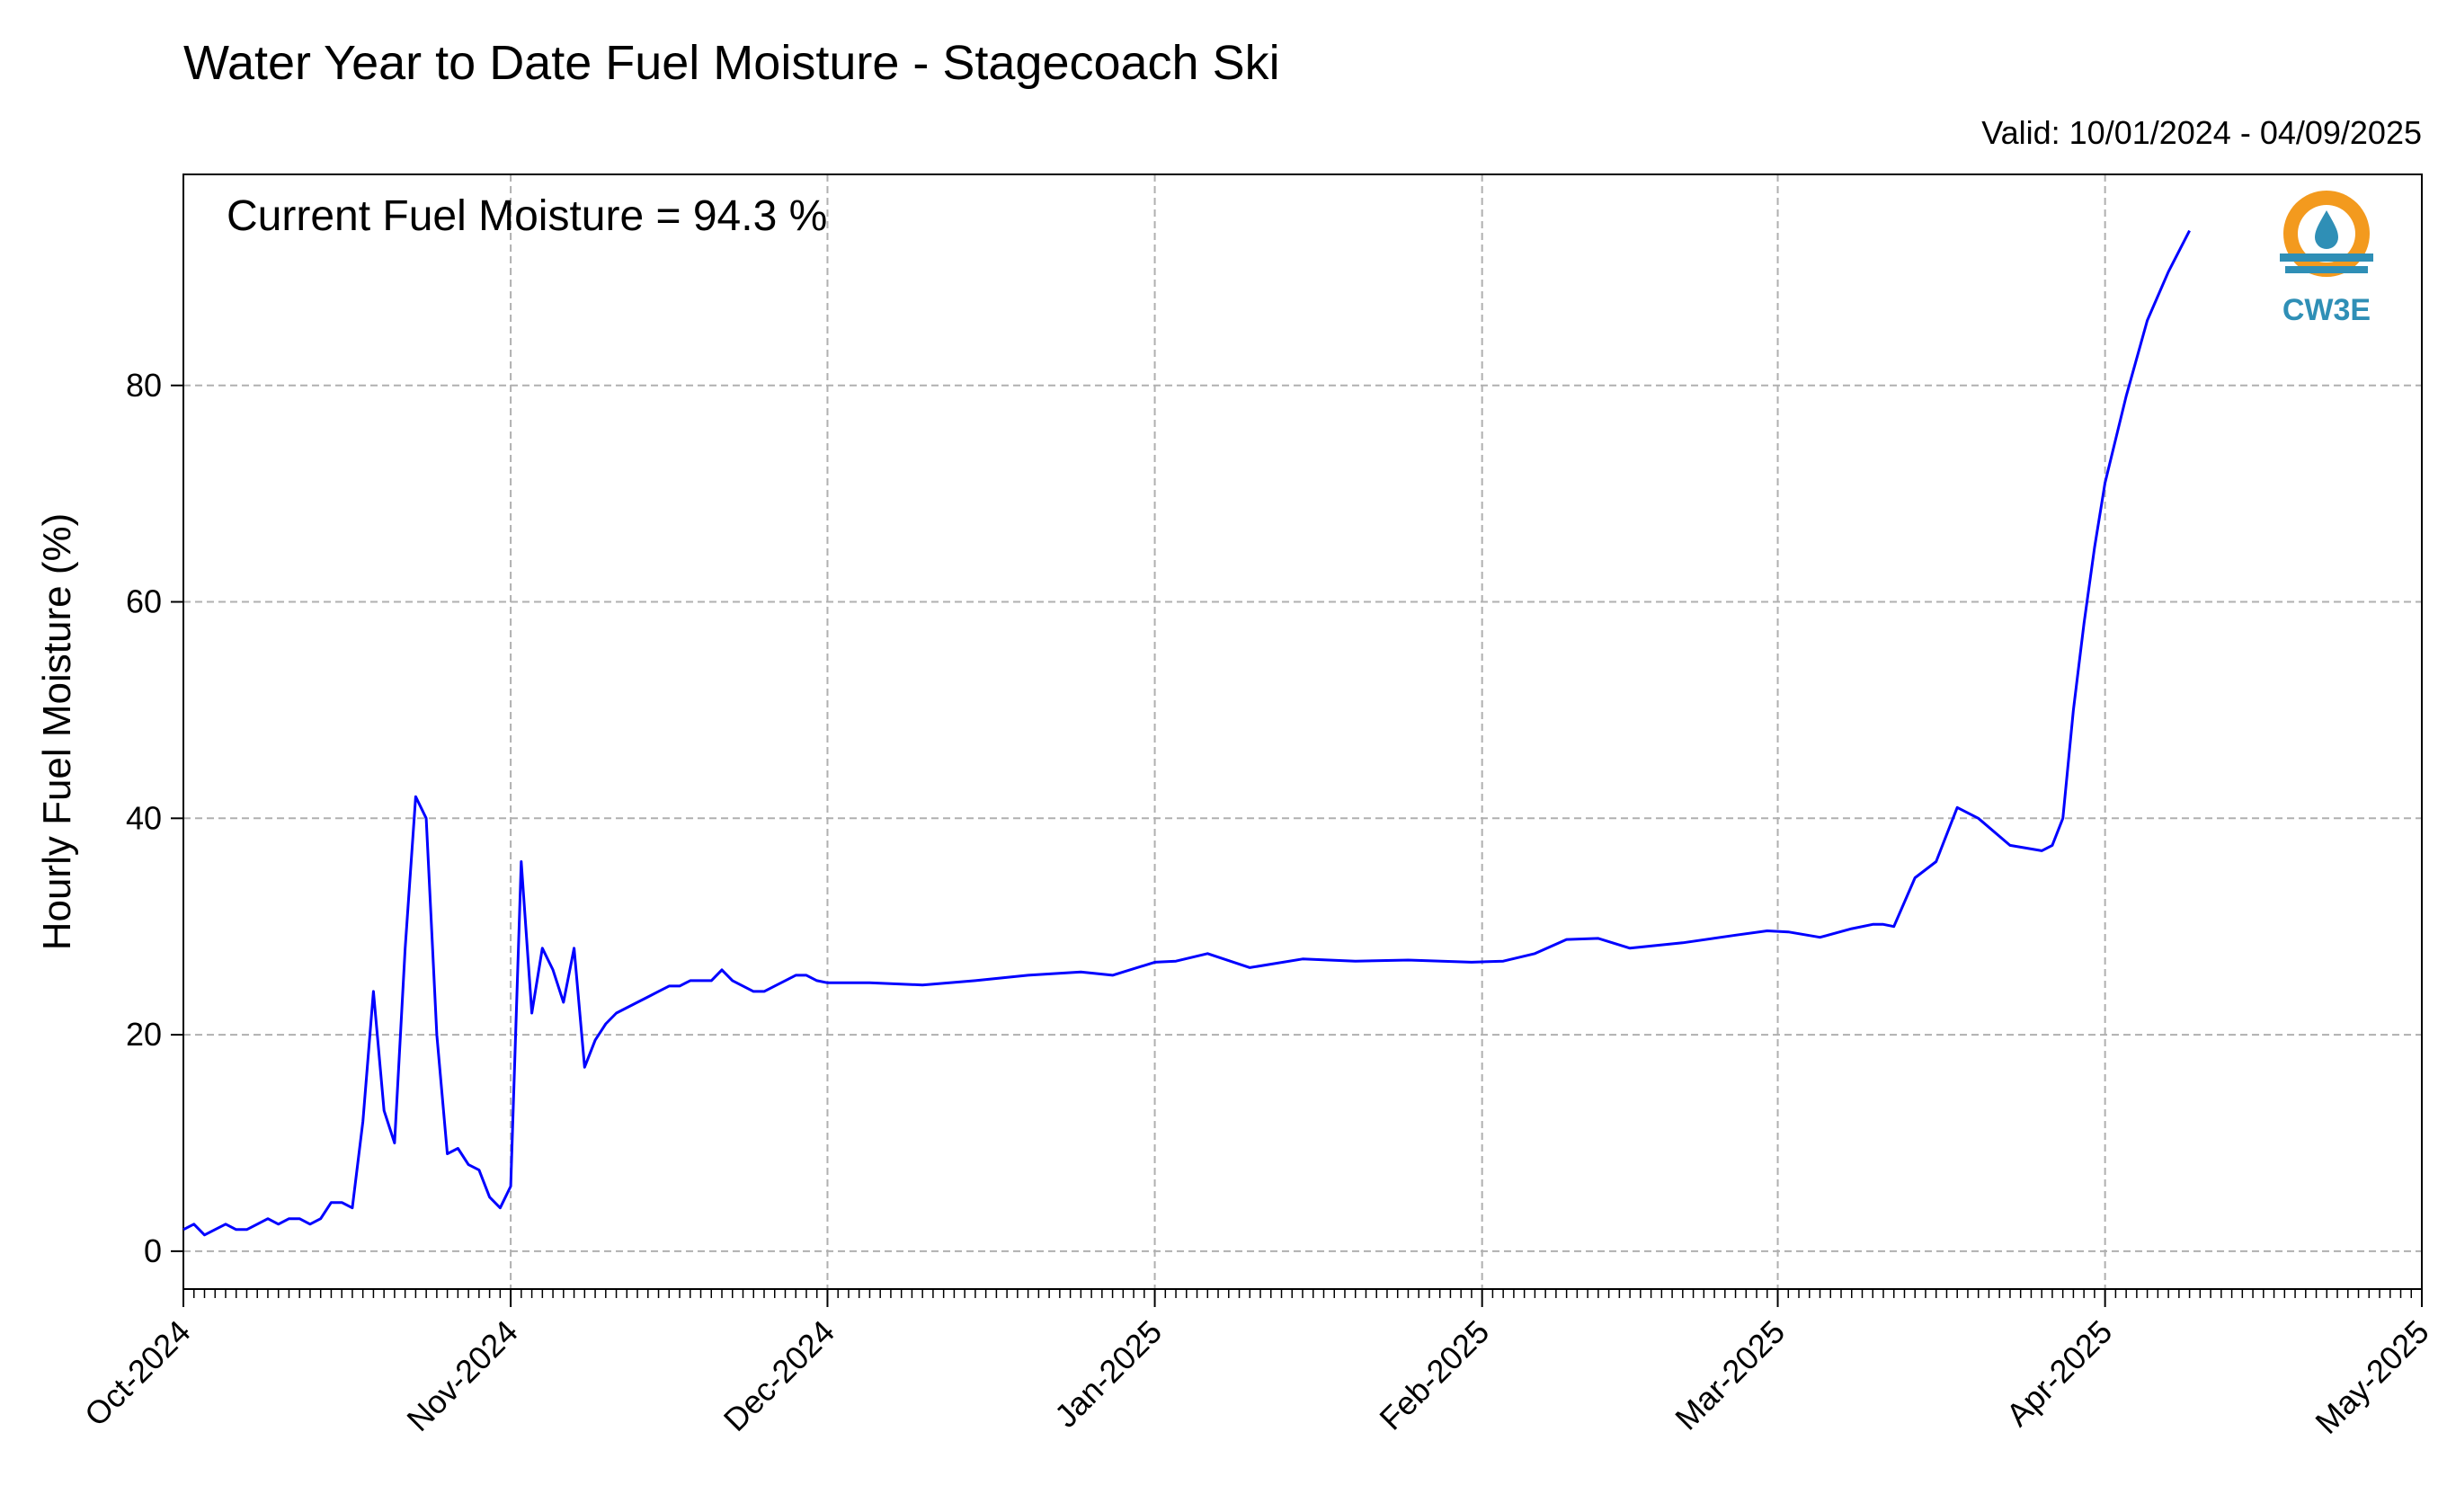 The image size is (2447, 1512). What do you see at coordinates (2327, 229) in the screenshot?
I see `logo-droplet-icon` at bounding box center [2327, 229].